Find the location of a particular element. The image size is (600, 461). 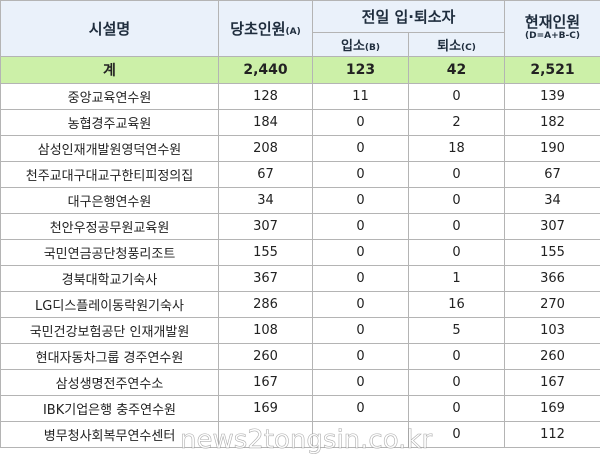

current-count: 182 is located at coordinates (552, 122).